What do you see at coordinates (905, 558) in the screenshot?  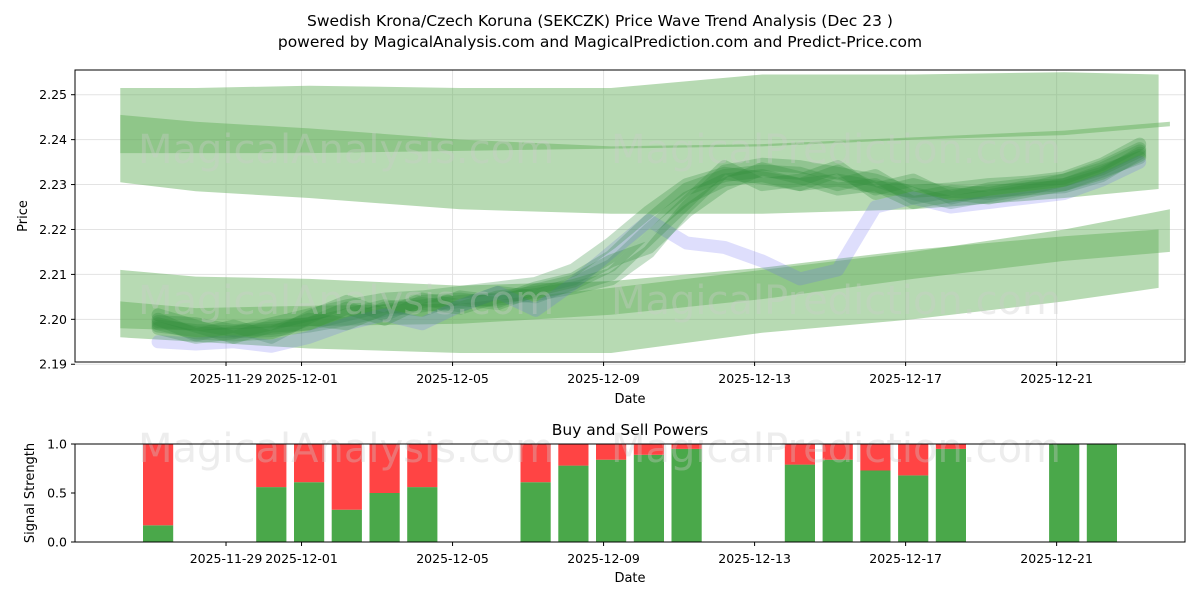 I see `power-x-tick-label: 2025-12-17` at bounding box center [905, 558].